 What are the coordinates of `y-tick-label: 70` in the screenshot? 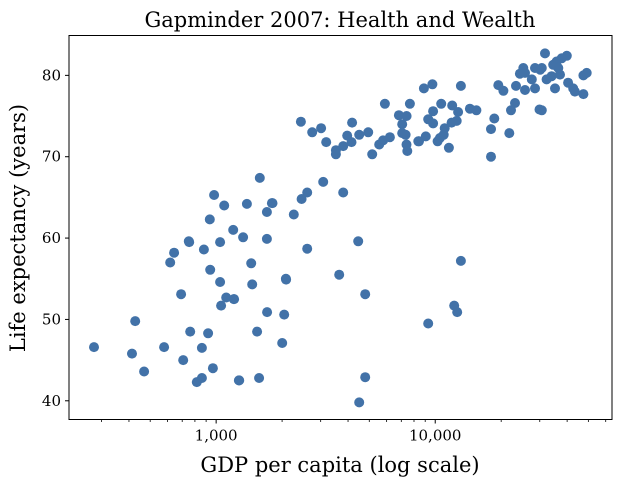 It's located at (51, 157).